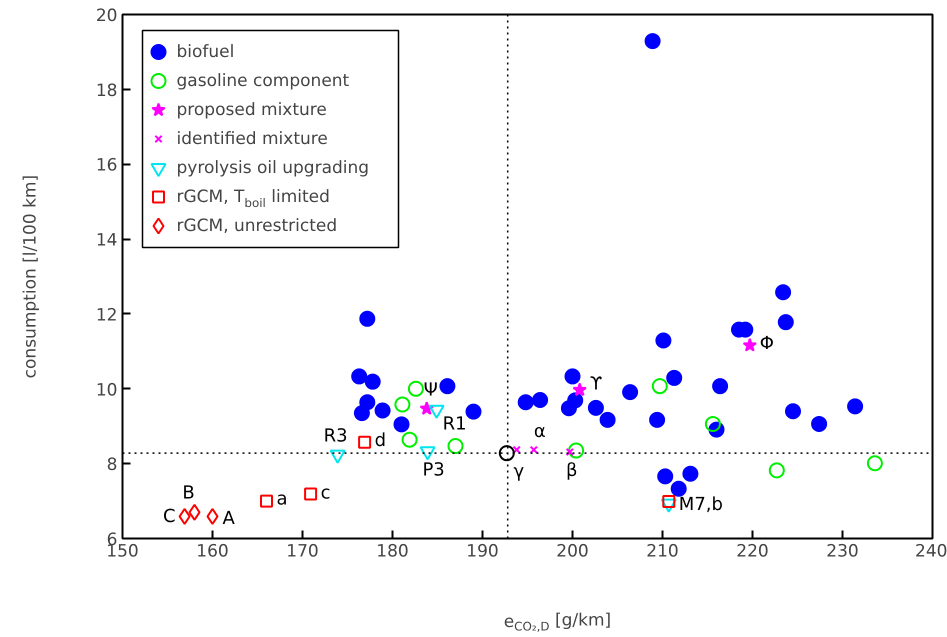 The image size is (947, 637). What do you see at coordinates (454, 424) in the screenshot?
I see `annotation: R1` at bounding box center [454, 424].